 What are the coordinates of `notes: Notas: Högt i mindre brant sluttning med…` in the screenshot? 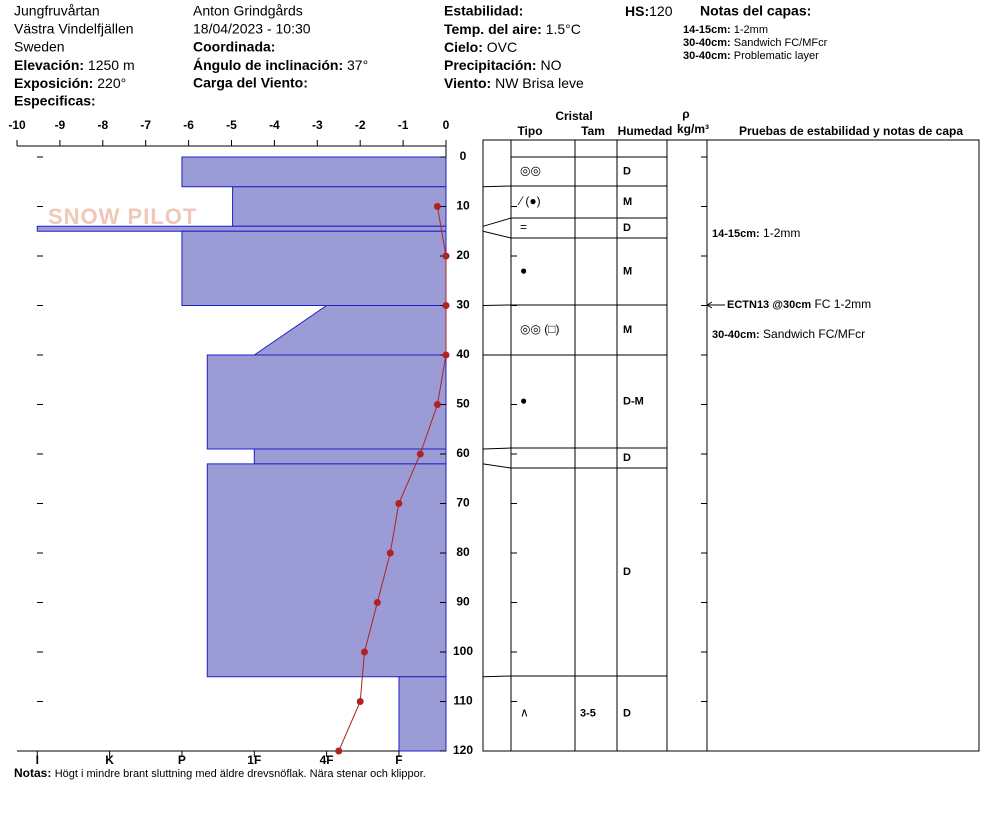 It's located at (220, 773).